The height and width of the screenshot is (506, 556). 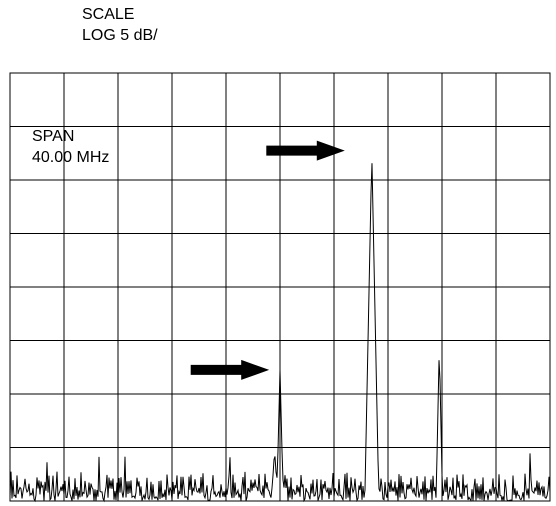 What do you see at coordinates (53, 136) in the screenshot?
I see `span-title: SPAN` at bounding box center [53, 136].